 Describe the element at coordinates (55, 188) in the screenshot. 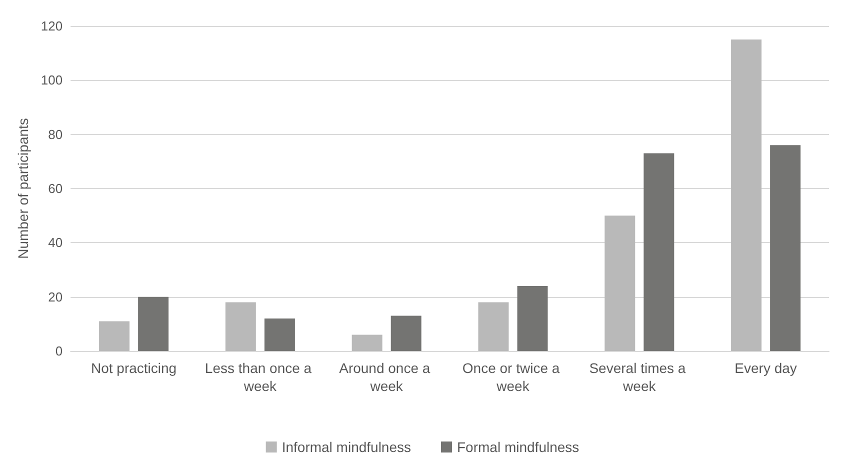

I see `y-tick-label: 60` at that location.